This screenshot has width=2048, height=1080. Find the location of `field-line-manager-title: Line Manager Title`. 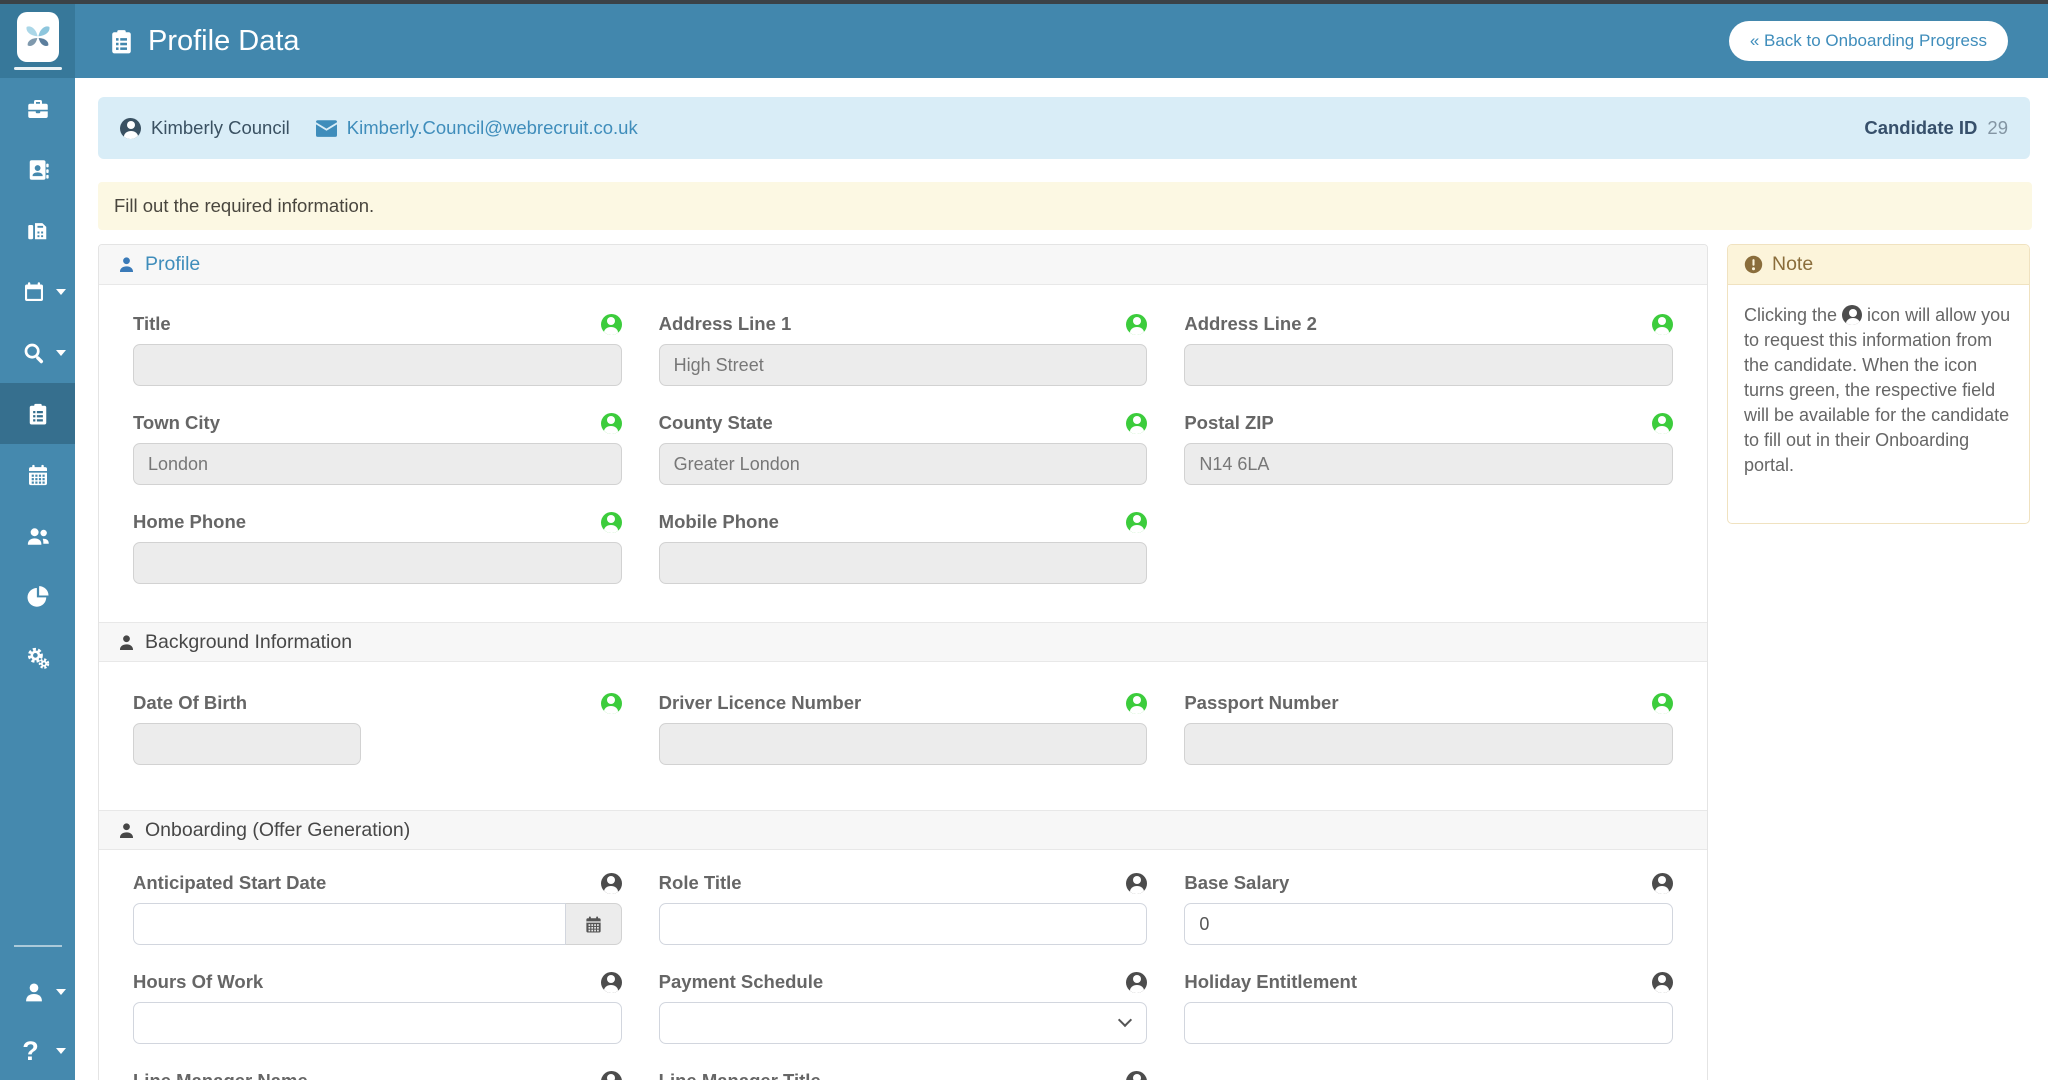

field-line-manager-title: Line Manager Title is located at coordinates (903, 1075).